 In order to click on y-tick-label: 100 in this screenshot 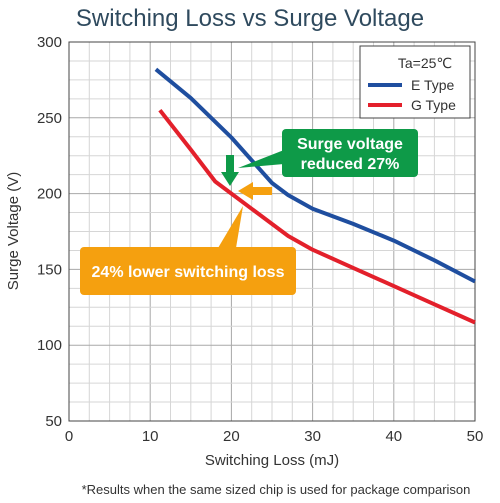, I will do `click(49, 345)`.